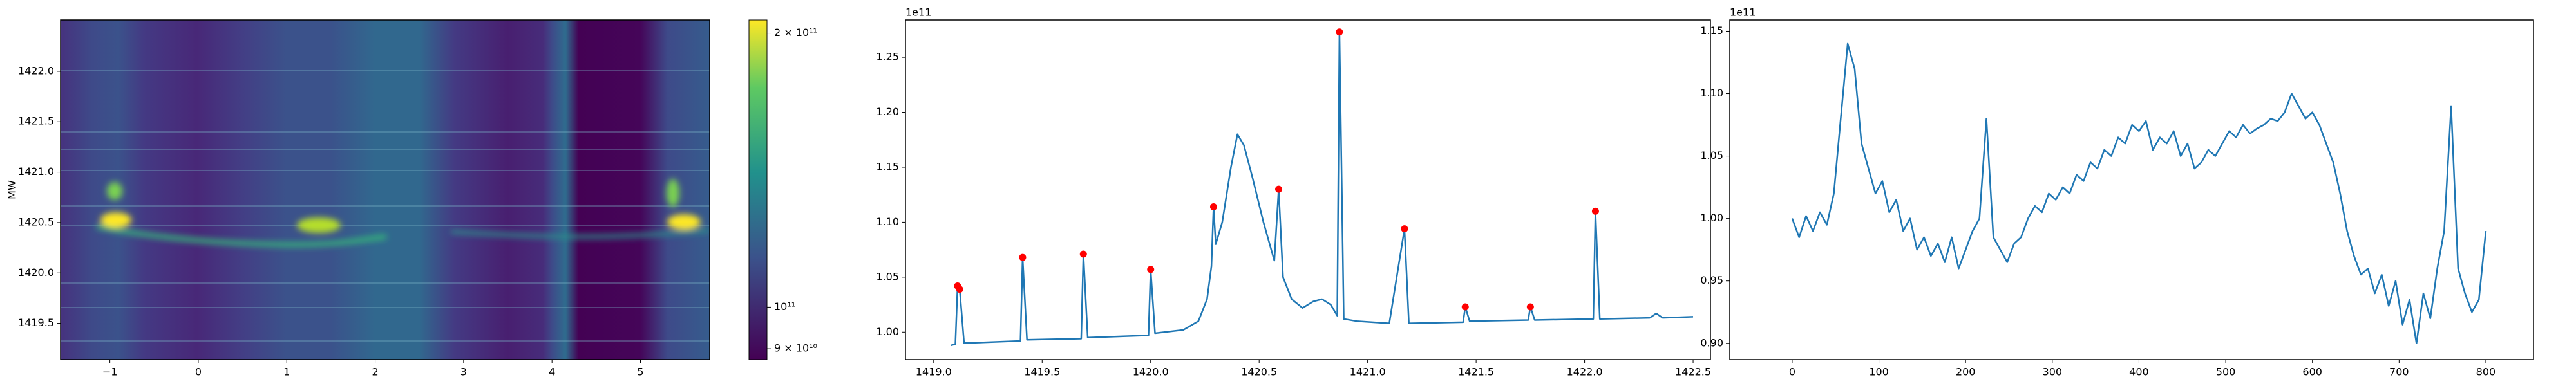  What do you see at coordinates (2399, 372) in the screenshot?
I see `x-tick-label: 700` at bounding box center [2399, 372].